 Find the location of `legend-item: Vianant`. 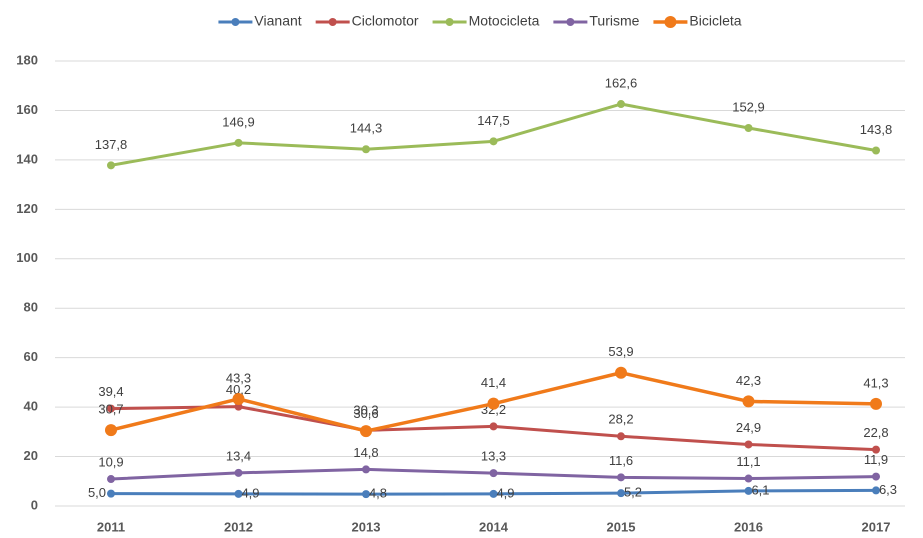

legend-item: Vianant is located at coordinates (260, 21).